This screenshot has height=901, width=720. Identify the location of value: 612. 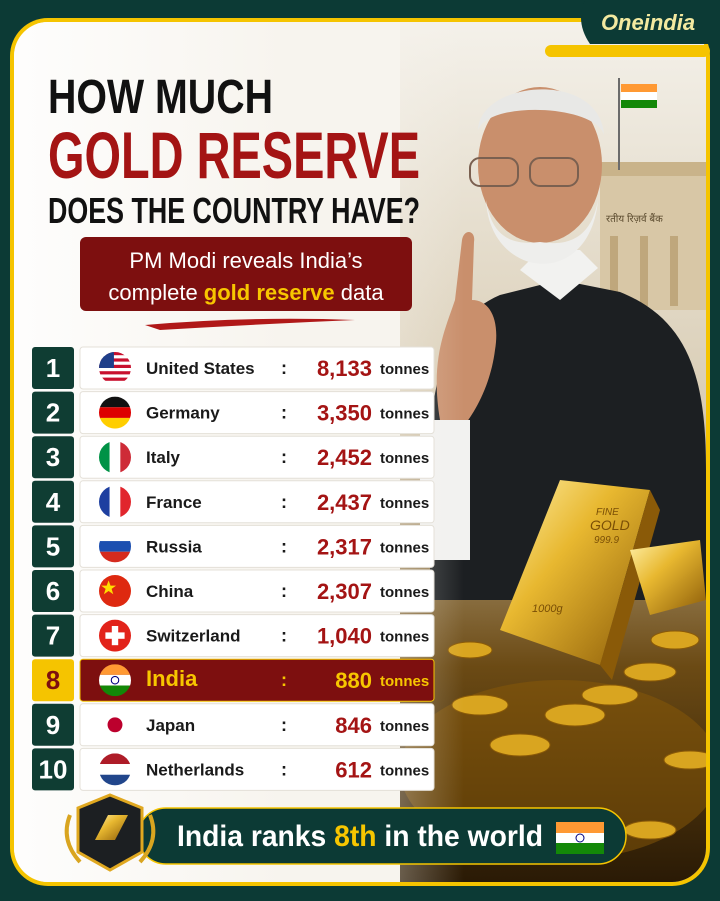
(353, 769).